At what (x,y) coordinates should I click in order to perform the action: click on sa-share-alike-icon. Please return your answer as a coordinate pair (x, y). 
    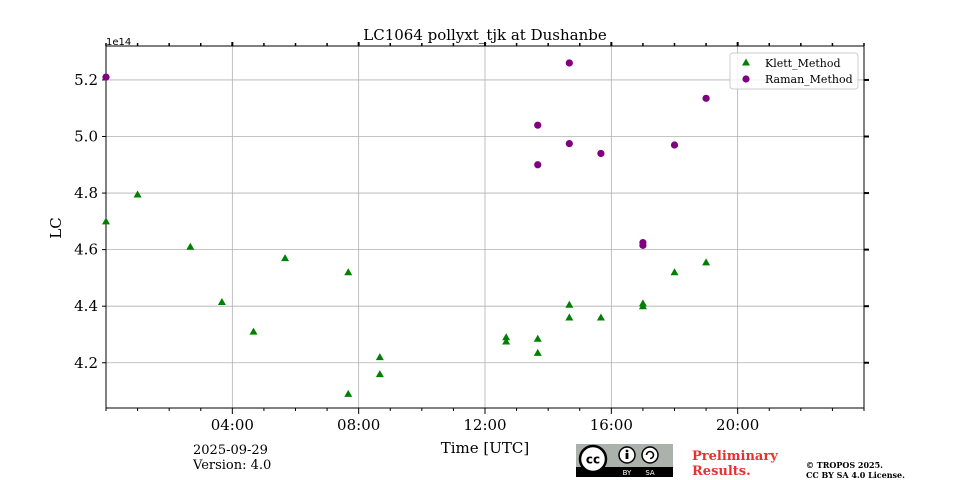
    Looking at the image, I should click on (650, 455).